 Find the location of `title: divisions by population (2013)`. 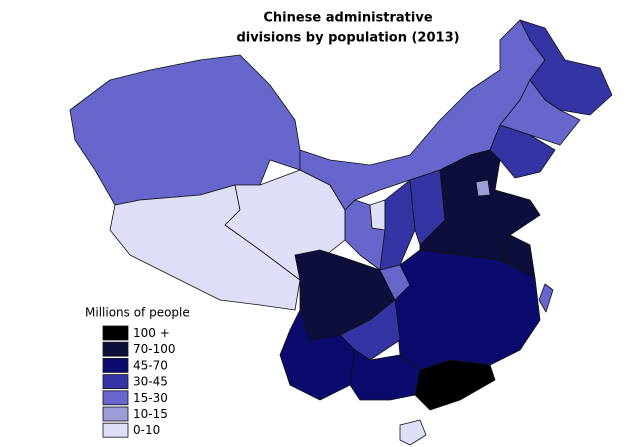

title: divisions by population (2013) is located at coordinates (347, 38).